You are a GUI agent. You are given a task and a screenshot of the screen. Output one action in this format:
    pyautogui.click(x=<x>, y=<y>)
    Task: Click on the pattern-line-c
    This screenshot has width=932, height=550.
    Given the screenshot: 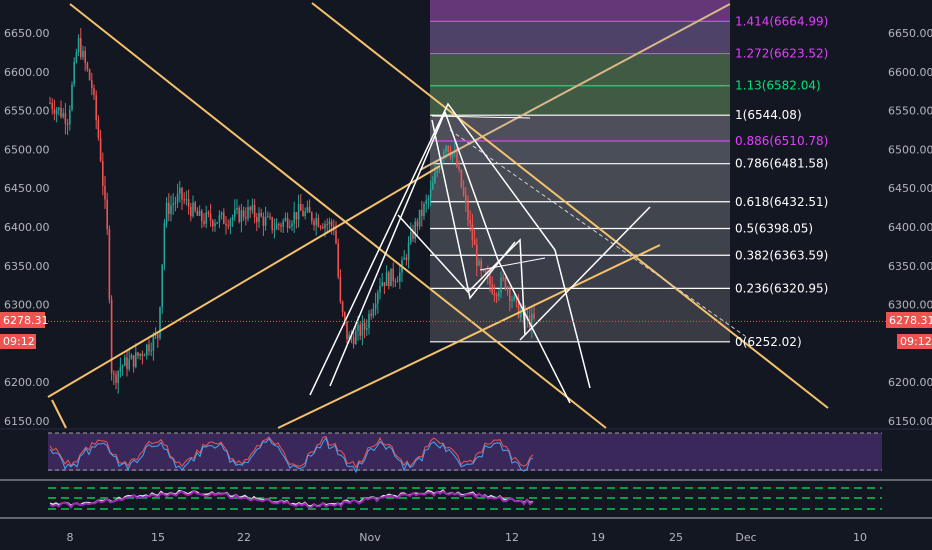 What is the action you would take?
    pyautogui.click(x=512, y=264)
    